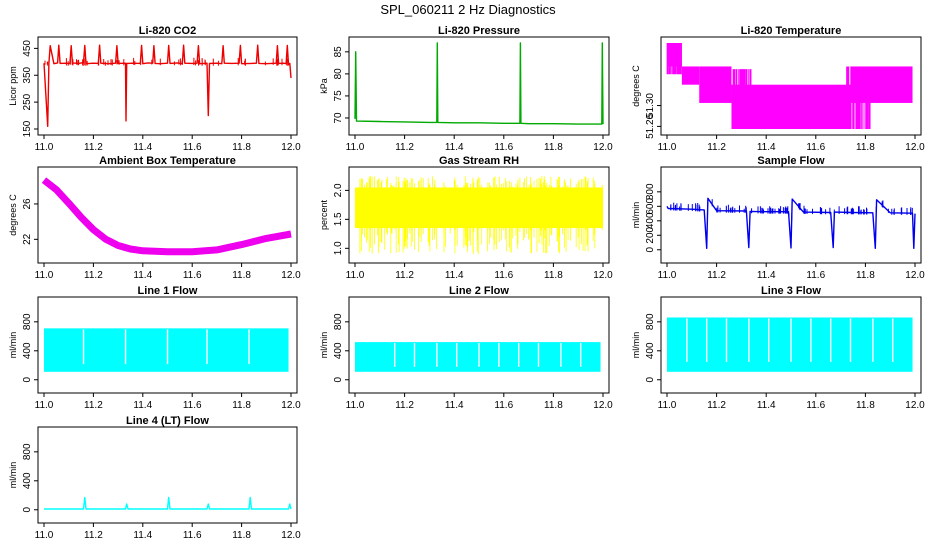 The width and height of the screenshot is (936, 540). What do you see at coordinates (338, 190) in the screenshot?
I see `y-tick-label: 2.0` at bounding box center [338, 190].